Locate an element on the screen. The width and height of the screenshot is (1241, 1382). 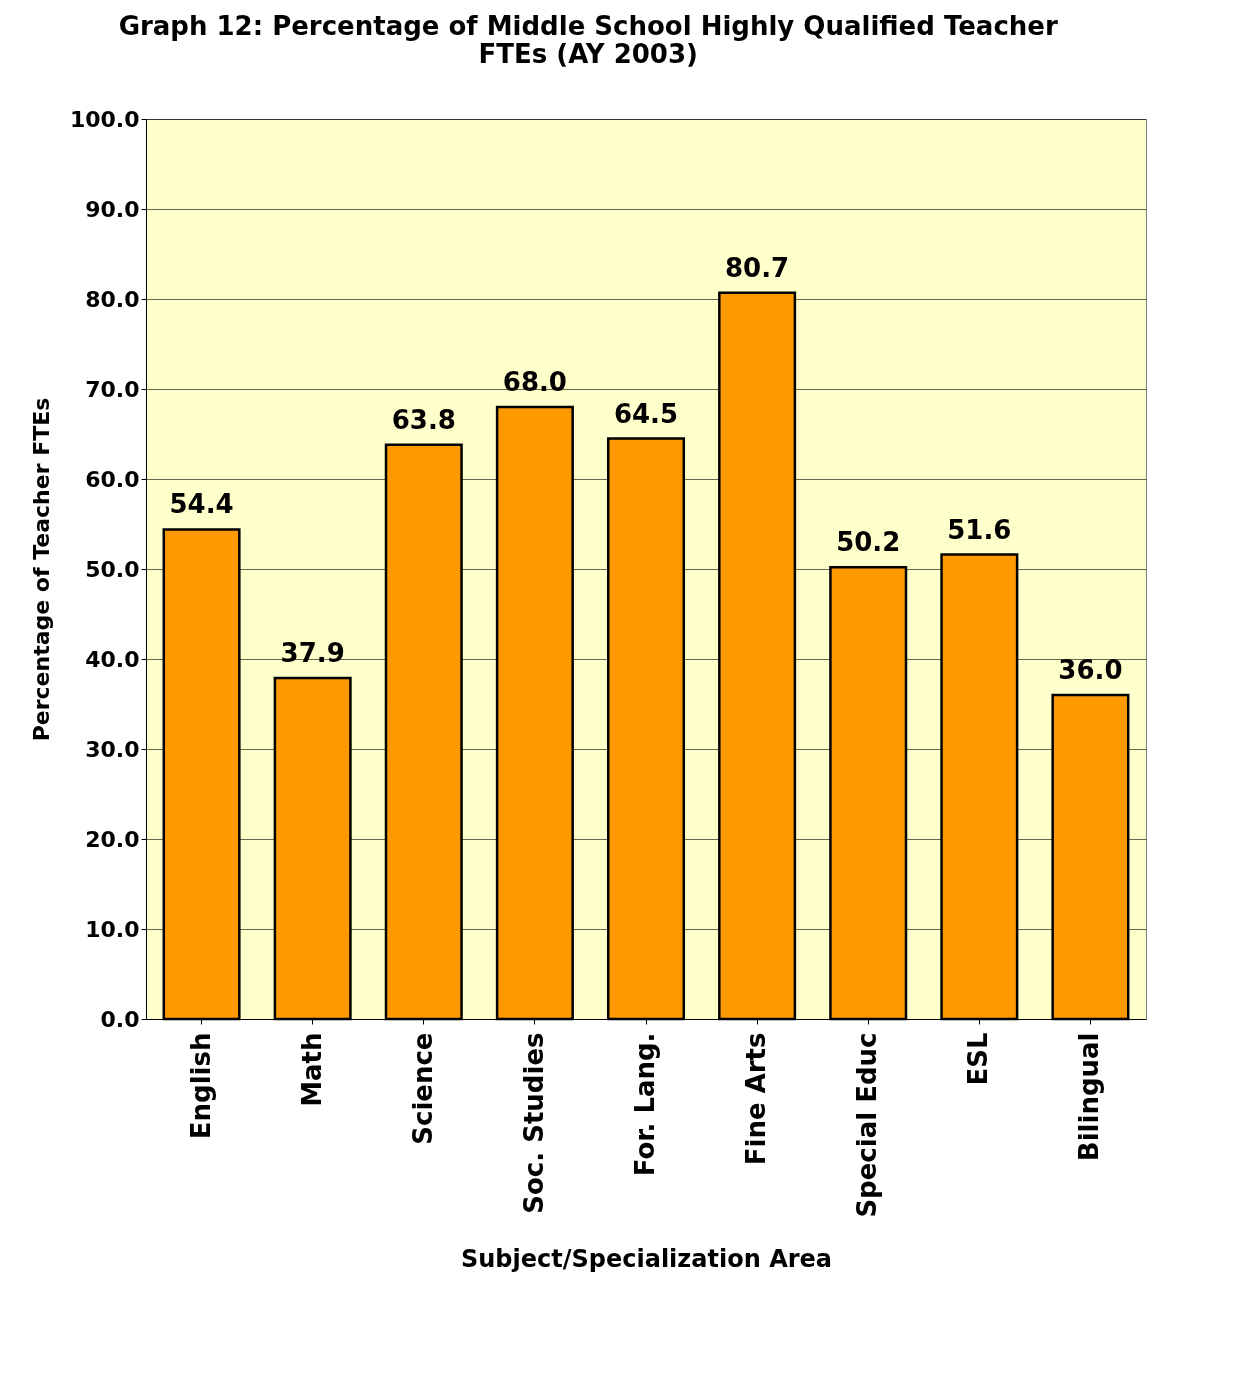
x-tick-label: For. Lang. is located at coordinates (645, 1104).